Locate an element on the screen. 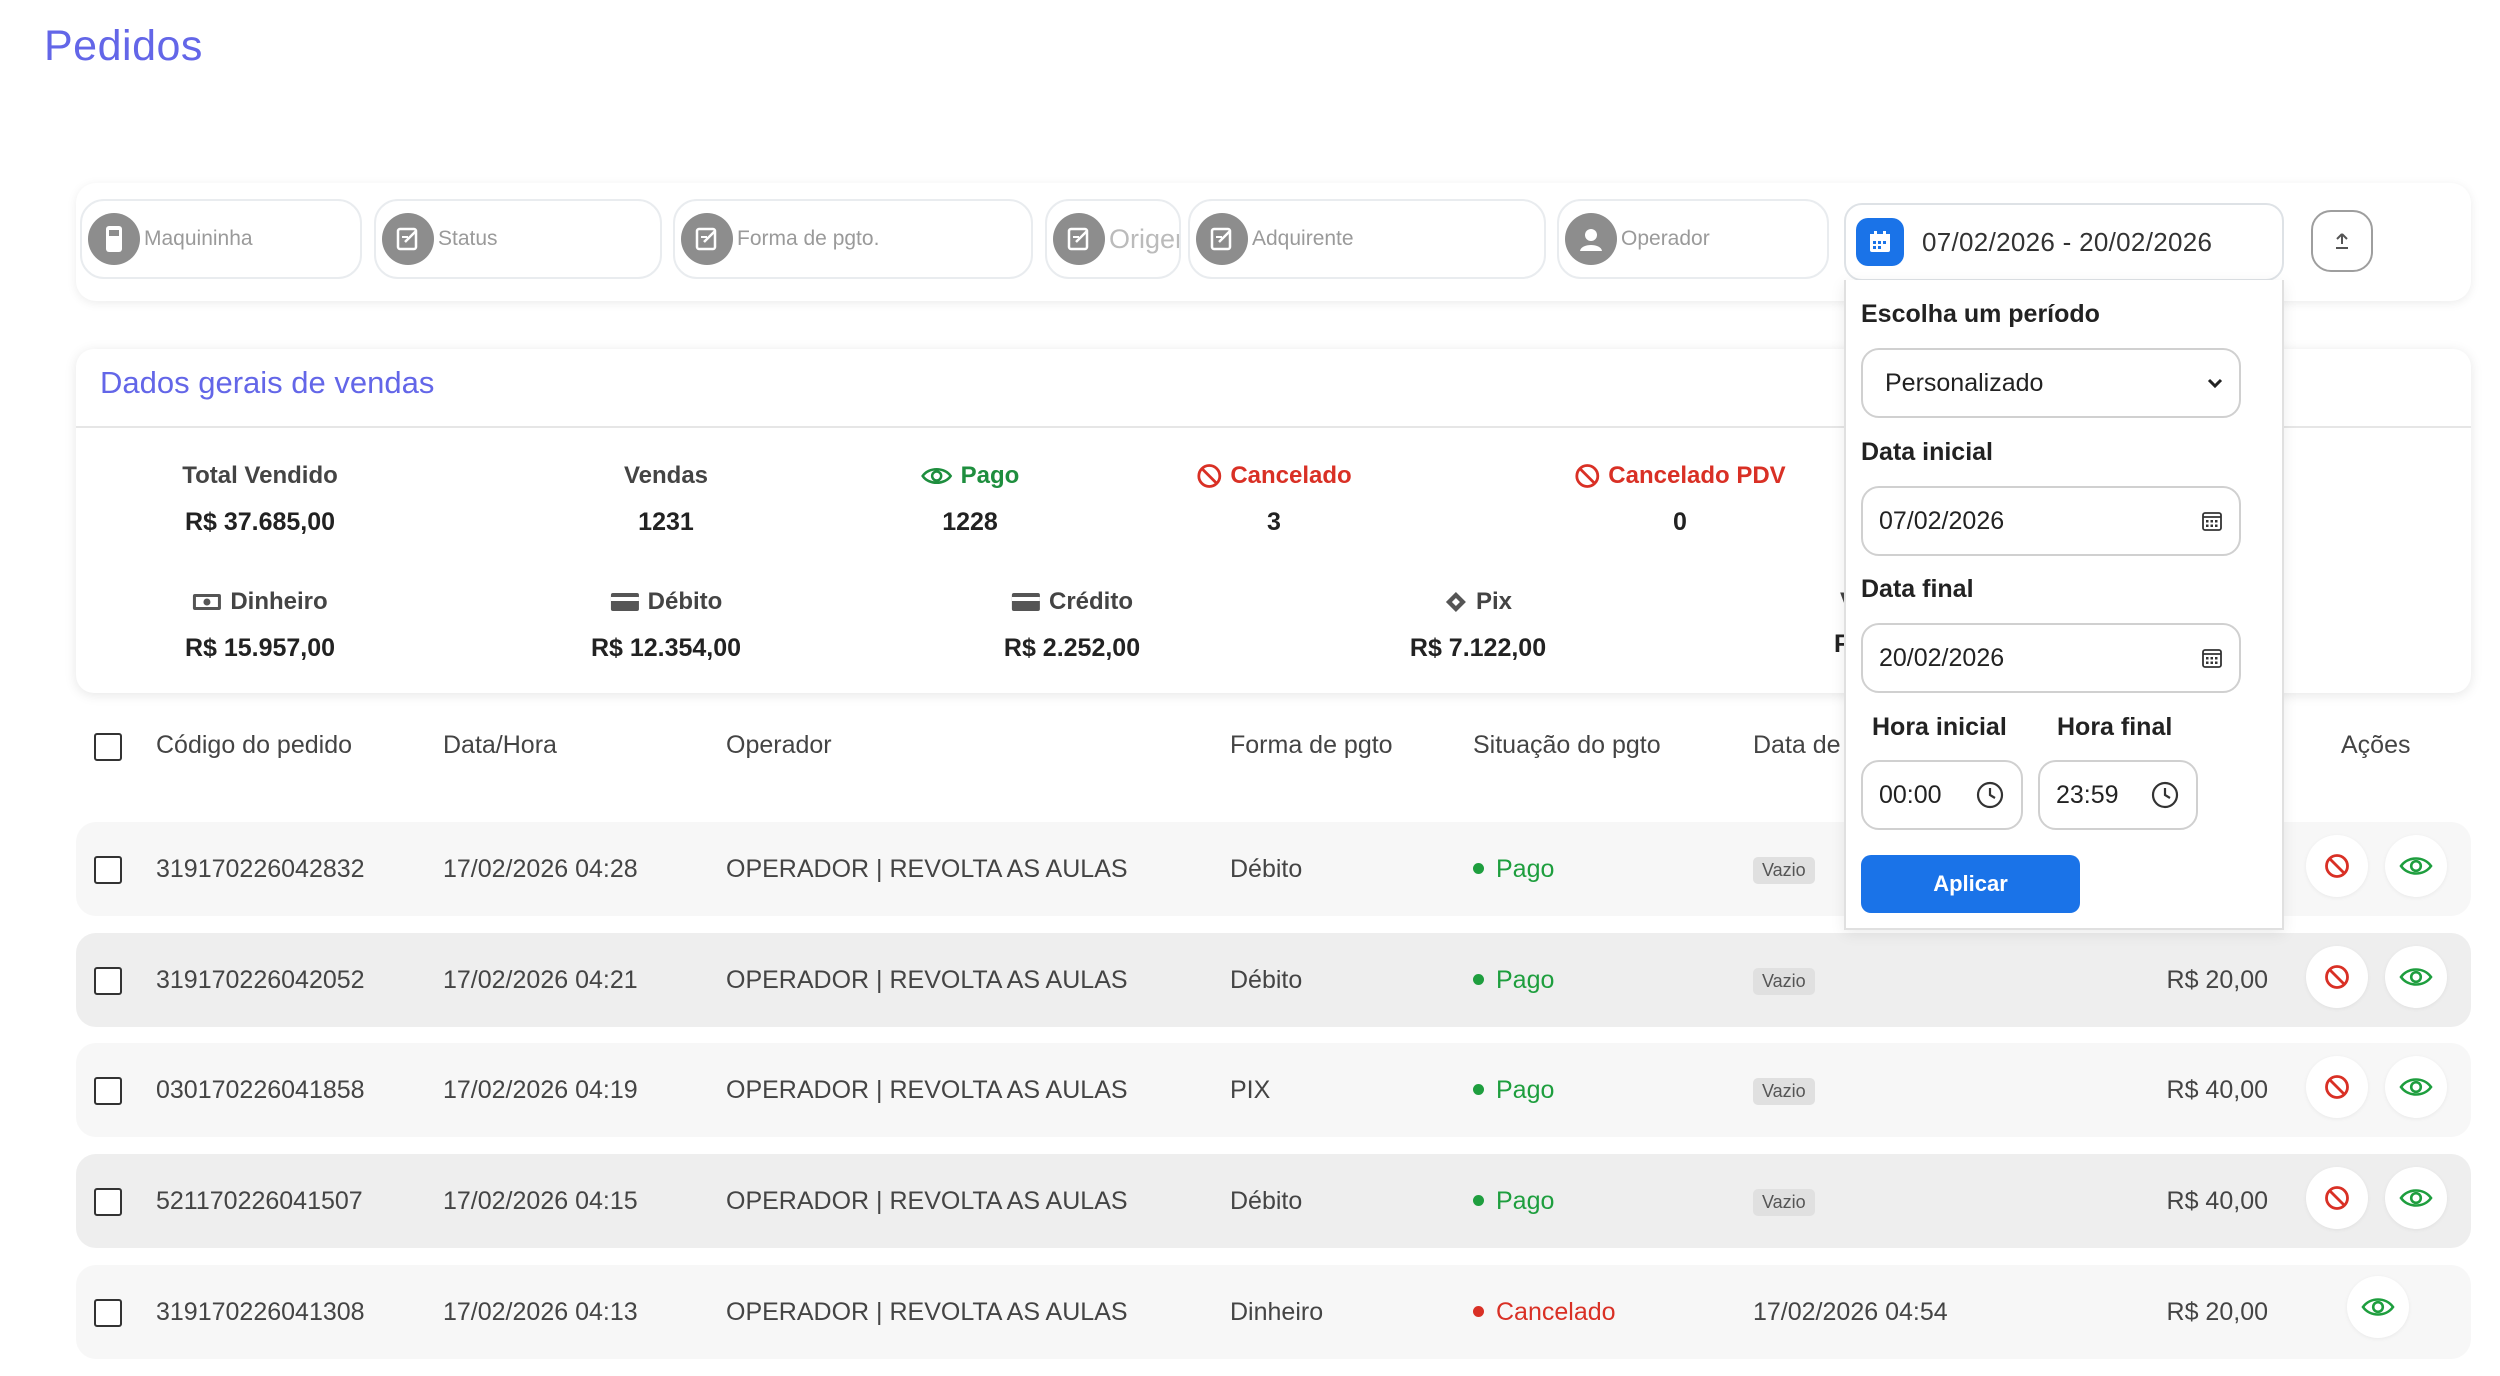  filter-maquininha: Maquininha is located at coordinates (221, 239).